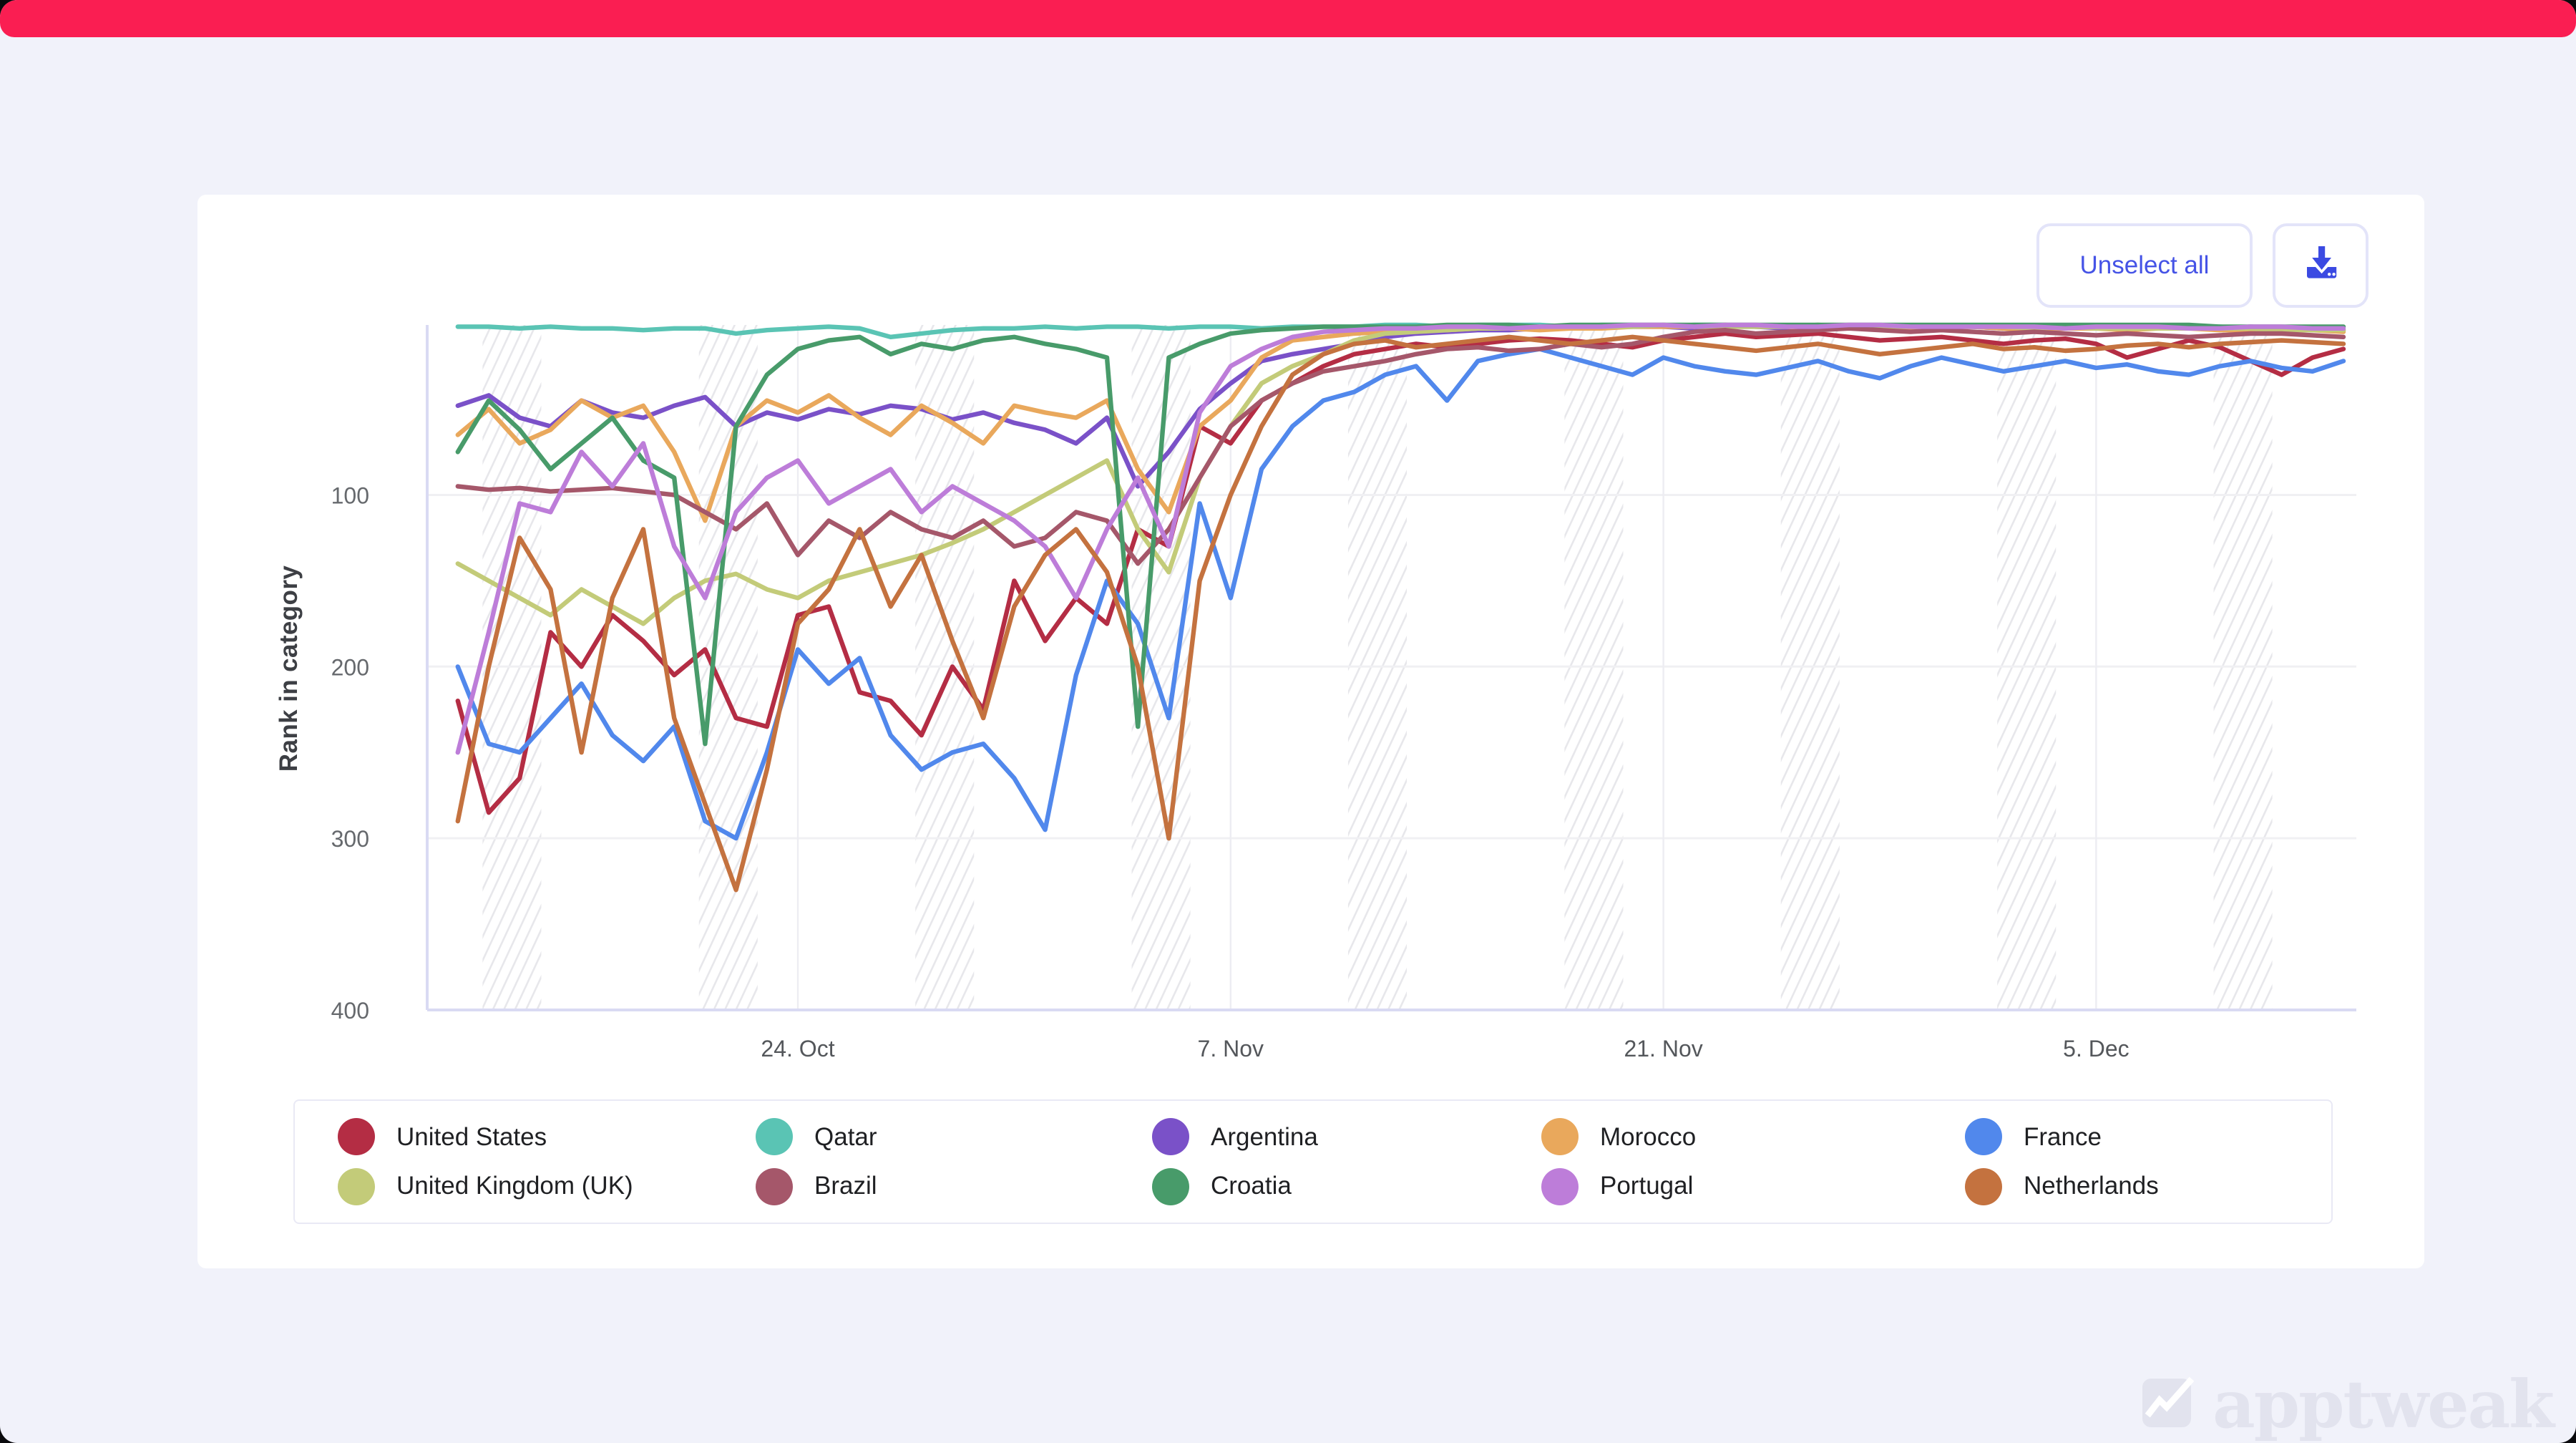 The height and width of the screenshot is (1443, 2576). I want to click on unselect-all-label: Unselect all, so click(2144, 265).